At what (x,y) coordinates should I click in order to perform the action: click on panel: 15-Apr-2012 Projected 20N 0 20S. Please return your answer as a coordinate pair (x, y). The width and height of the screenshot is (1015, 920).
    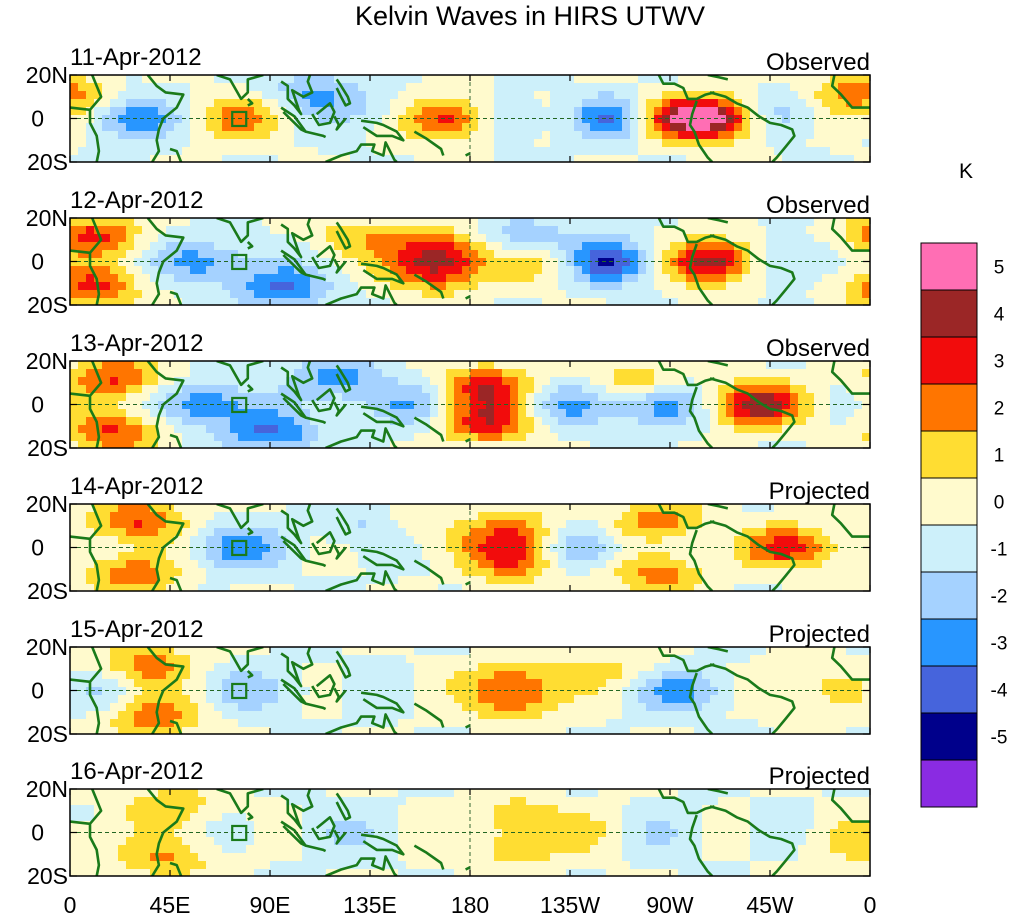
    Looking at the image, I should click on (448, 681).